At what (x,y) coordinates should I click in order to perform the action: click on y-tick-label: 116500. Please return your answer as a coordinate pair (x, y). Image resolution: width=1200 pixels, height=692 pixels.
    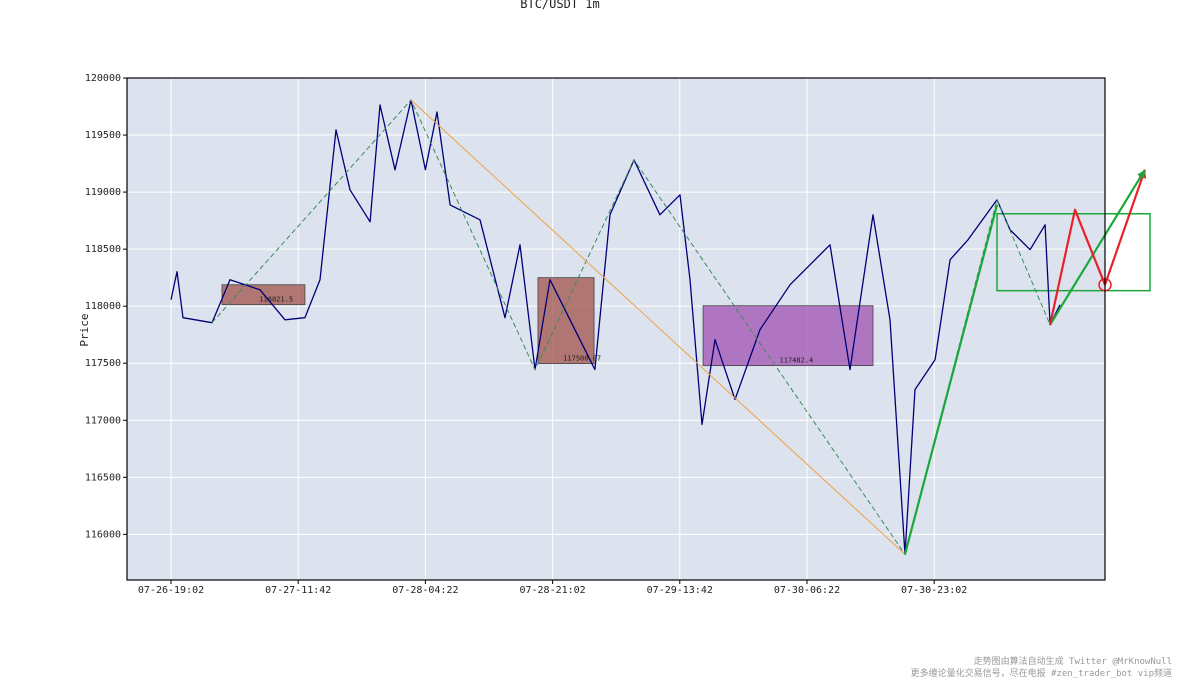
    Looking at the image, I should click on (103, 477).